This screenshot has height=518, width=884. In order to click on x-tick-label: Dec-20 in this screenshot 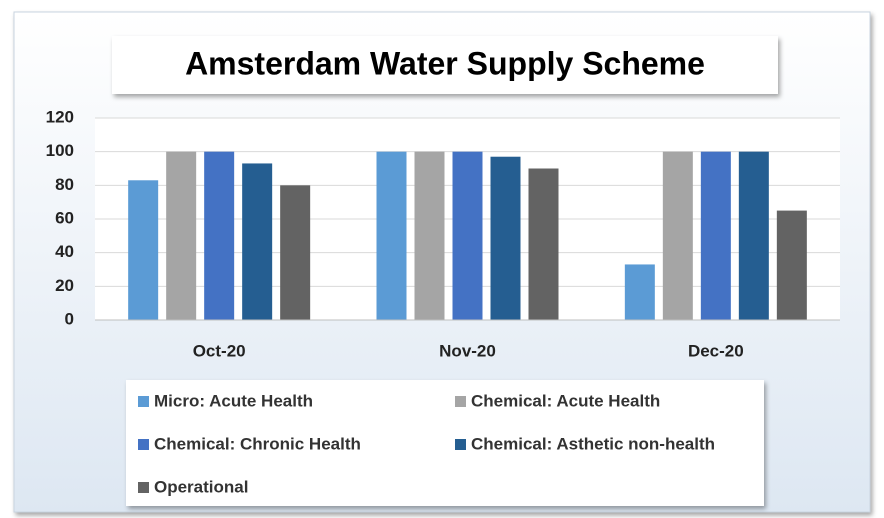, I will do `click(716, 350)`.